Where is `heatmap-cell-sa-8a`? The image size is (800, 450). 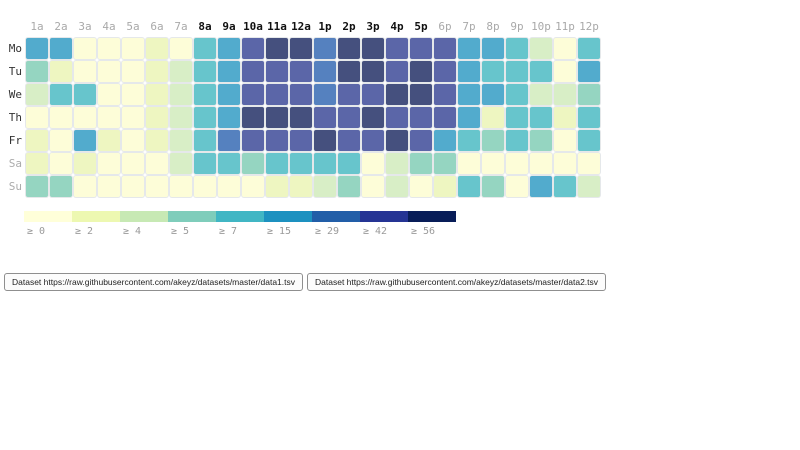 heatmap-cell-sa-8a is located at coordinates (205, 163).